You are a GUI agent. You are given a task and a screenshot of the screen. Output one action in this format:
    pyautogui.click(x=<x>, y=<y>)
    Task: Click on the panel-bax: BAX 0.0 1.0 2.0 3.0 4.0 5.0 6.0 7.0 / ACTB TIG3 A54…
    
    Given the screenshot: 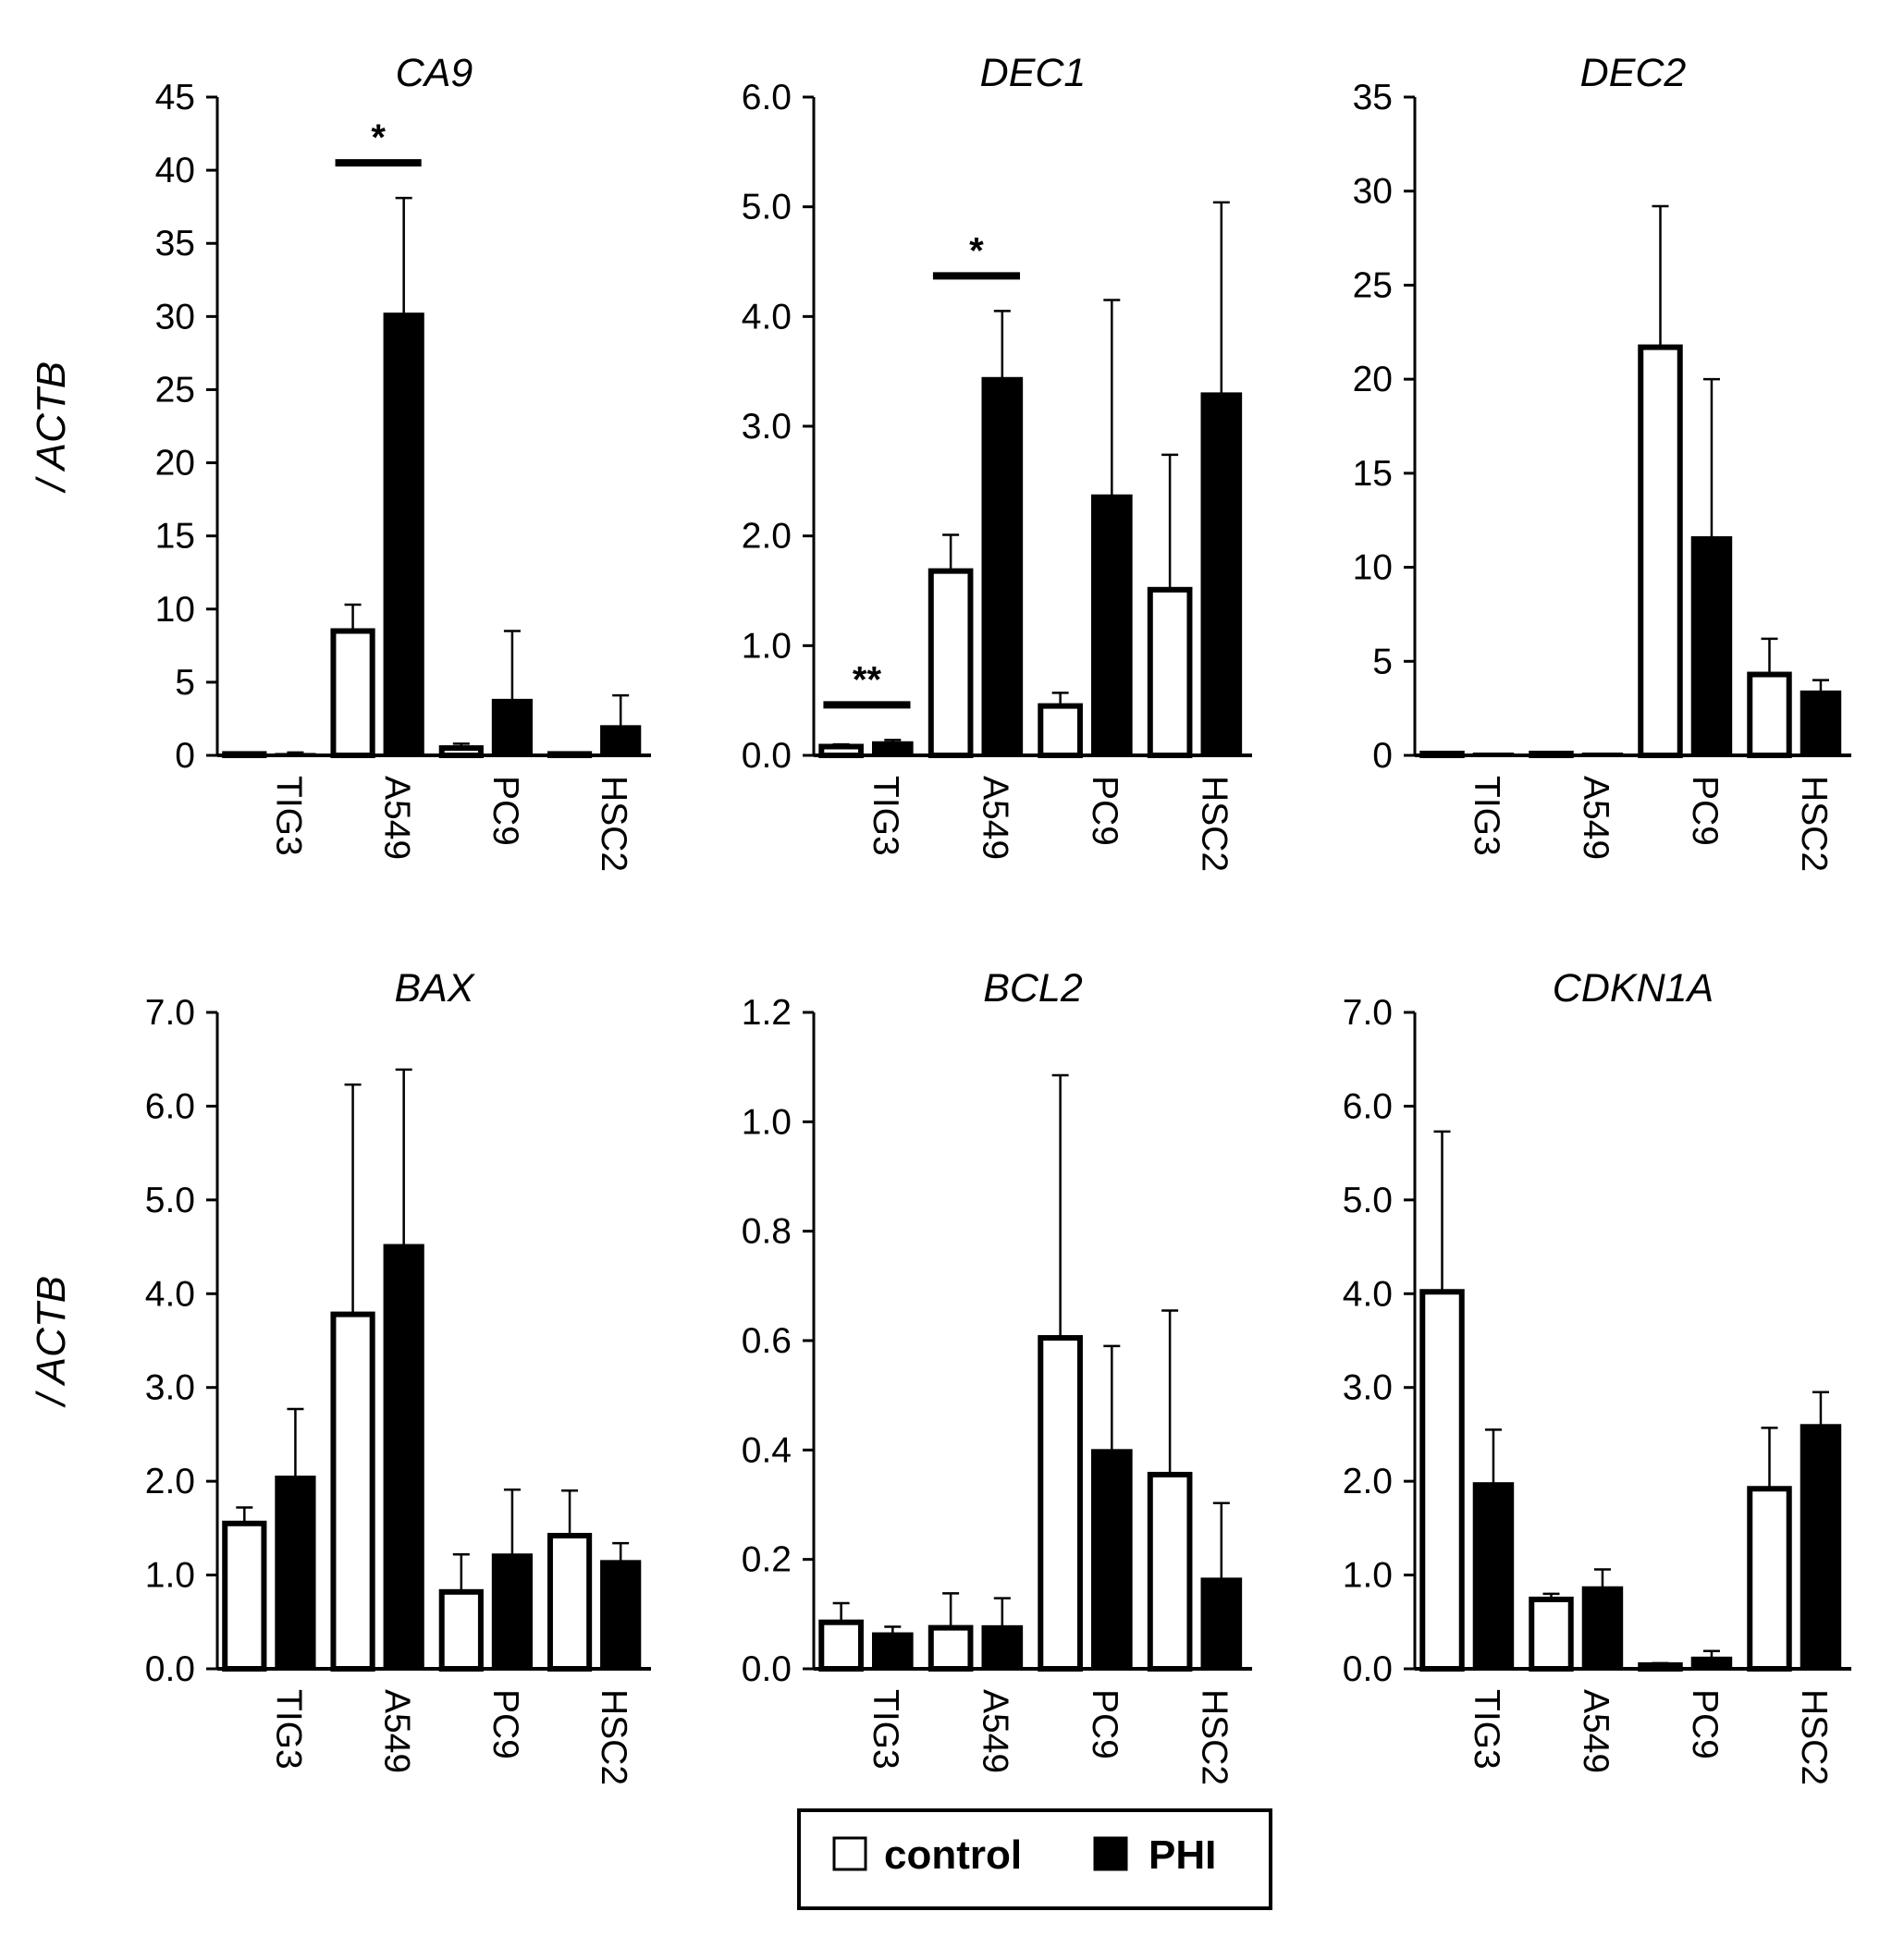 What is the action you would take?
    pyautogui.click(x=340, y=1375)
    